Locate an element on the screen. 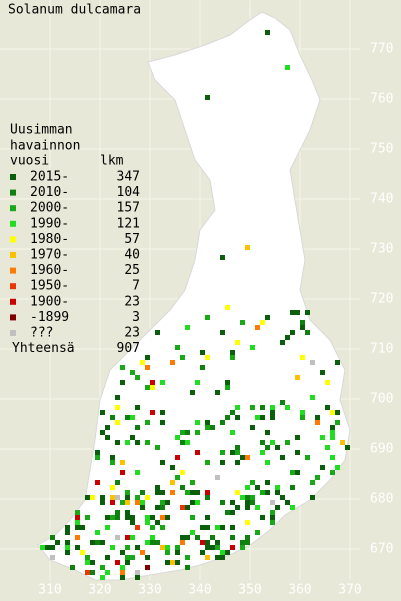  legend-count: 7 is located at coordinates (136, 286).